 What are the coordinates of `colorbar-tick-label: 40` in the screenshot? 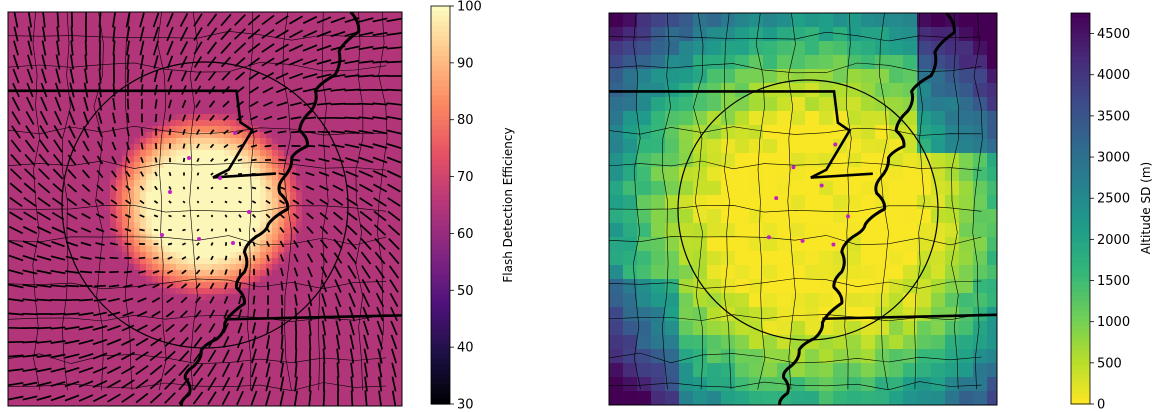 It's located at (465, 348).